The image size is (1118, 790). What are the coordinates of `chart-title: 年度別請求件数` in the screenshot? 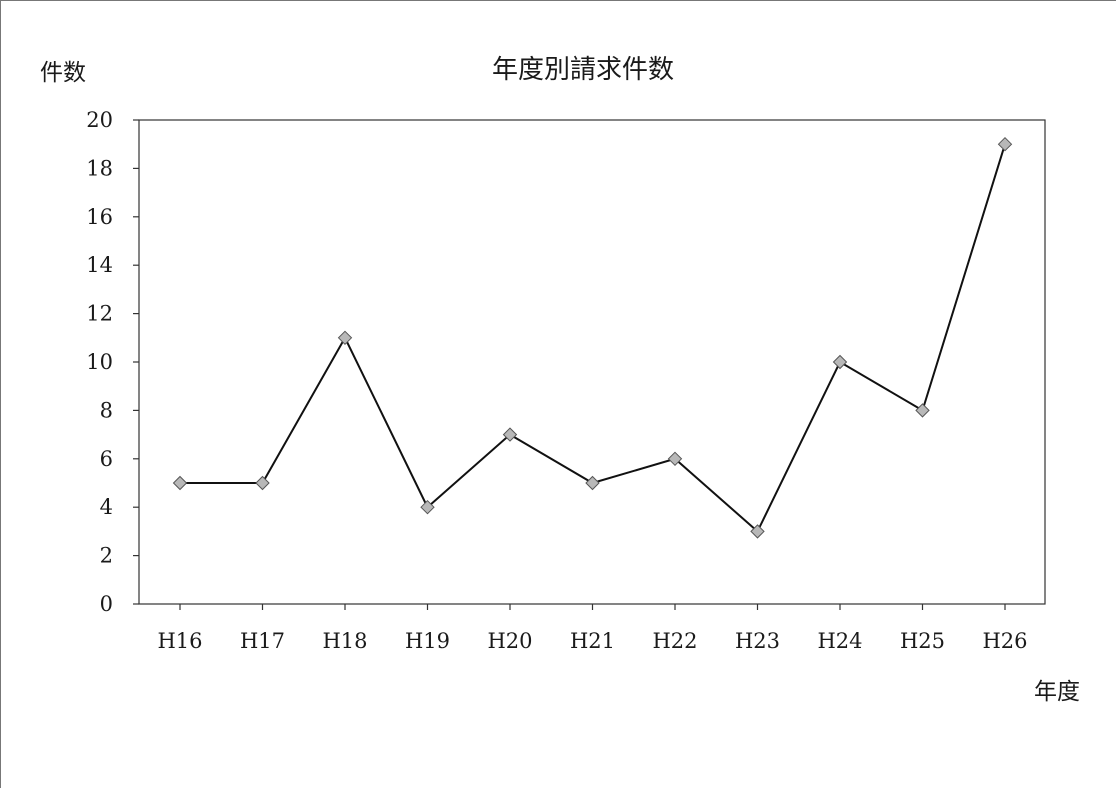 It's located at (583, 70).